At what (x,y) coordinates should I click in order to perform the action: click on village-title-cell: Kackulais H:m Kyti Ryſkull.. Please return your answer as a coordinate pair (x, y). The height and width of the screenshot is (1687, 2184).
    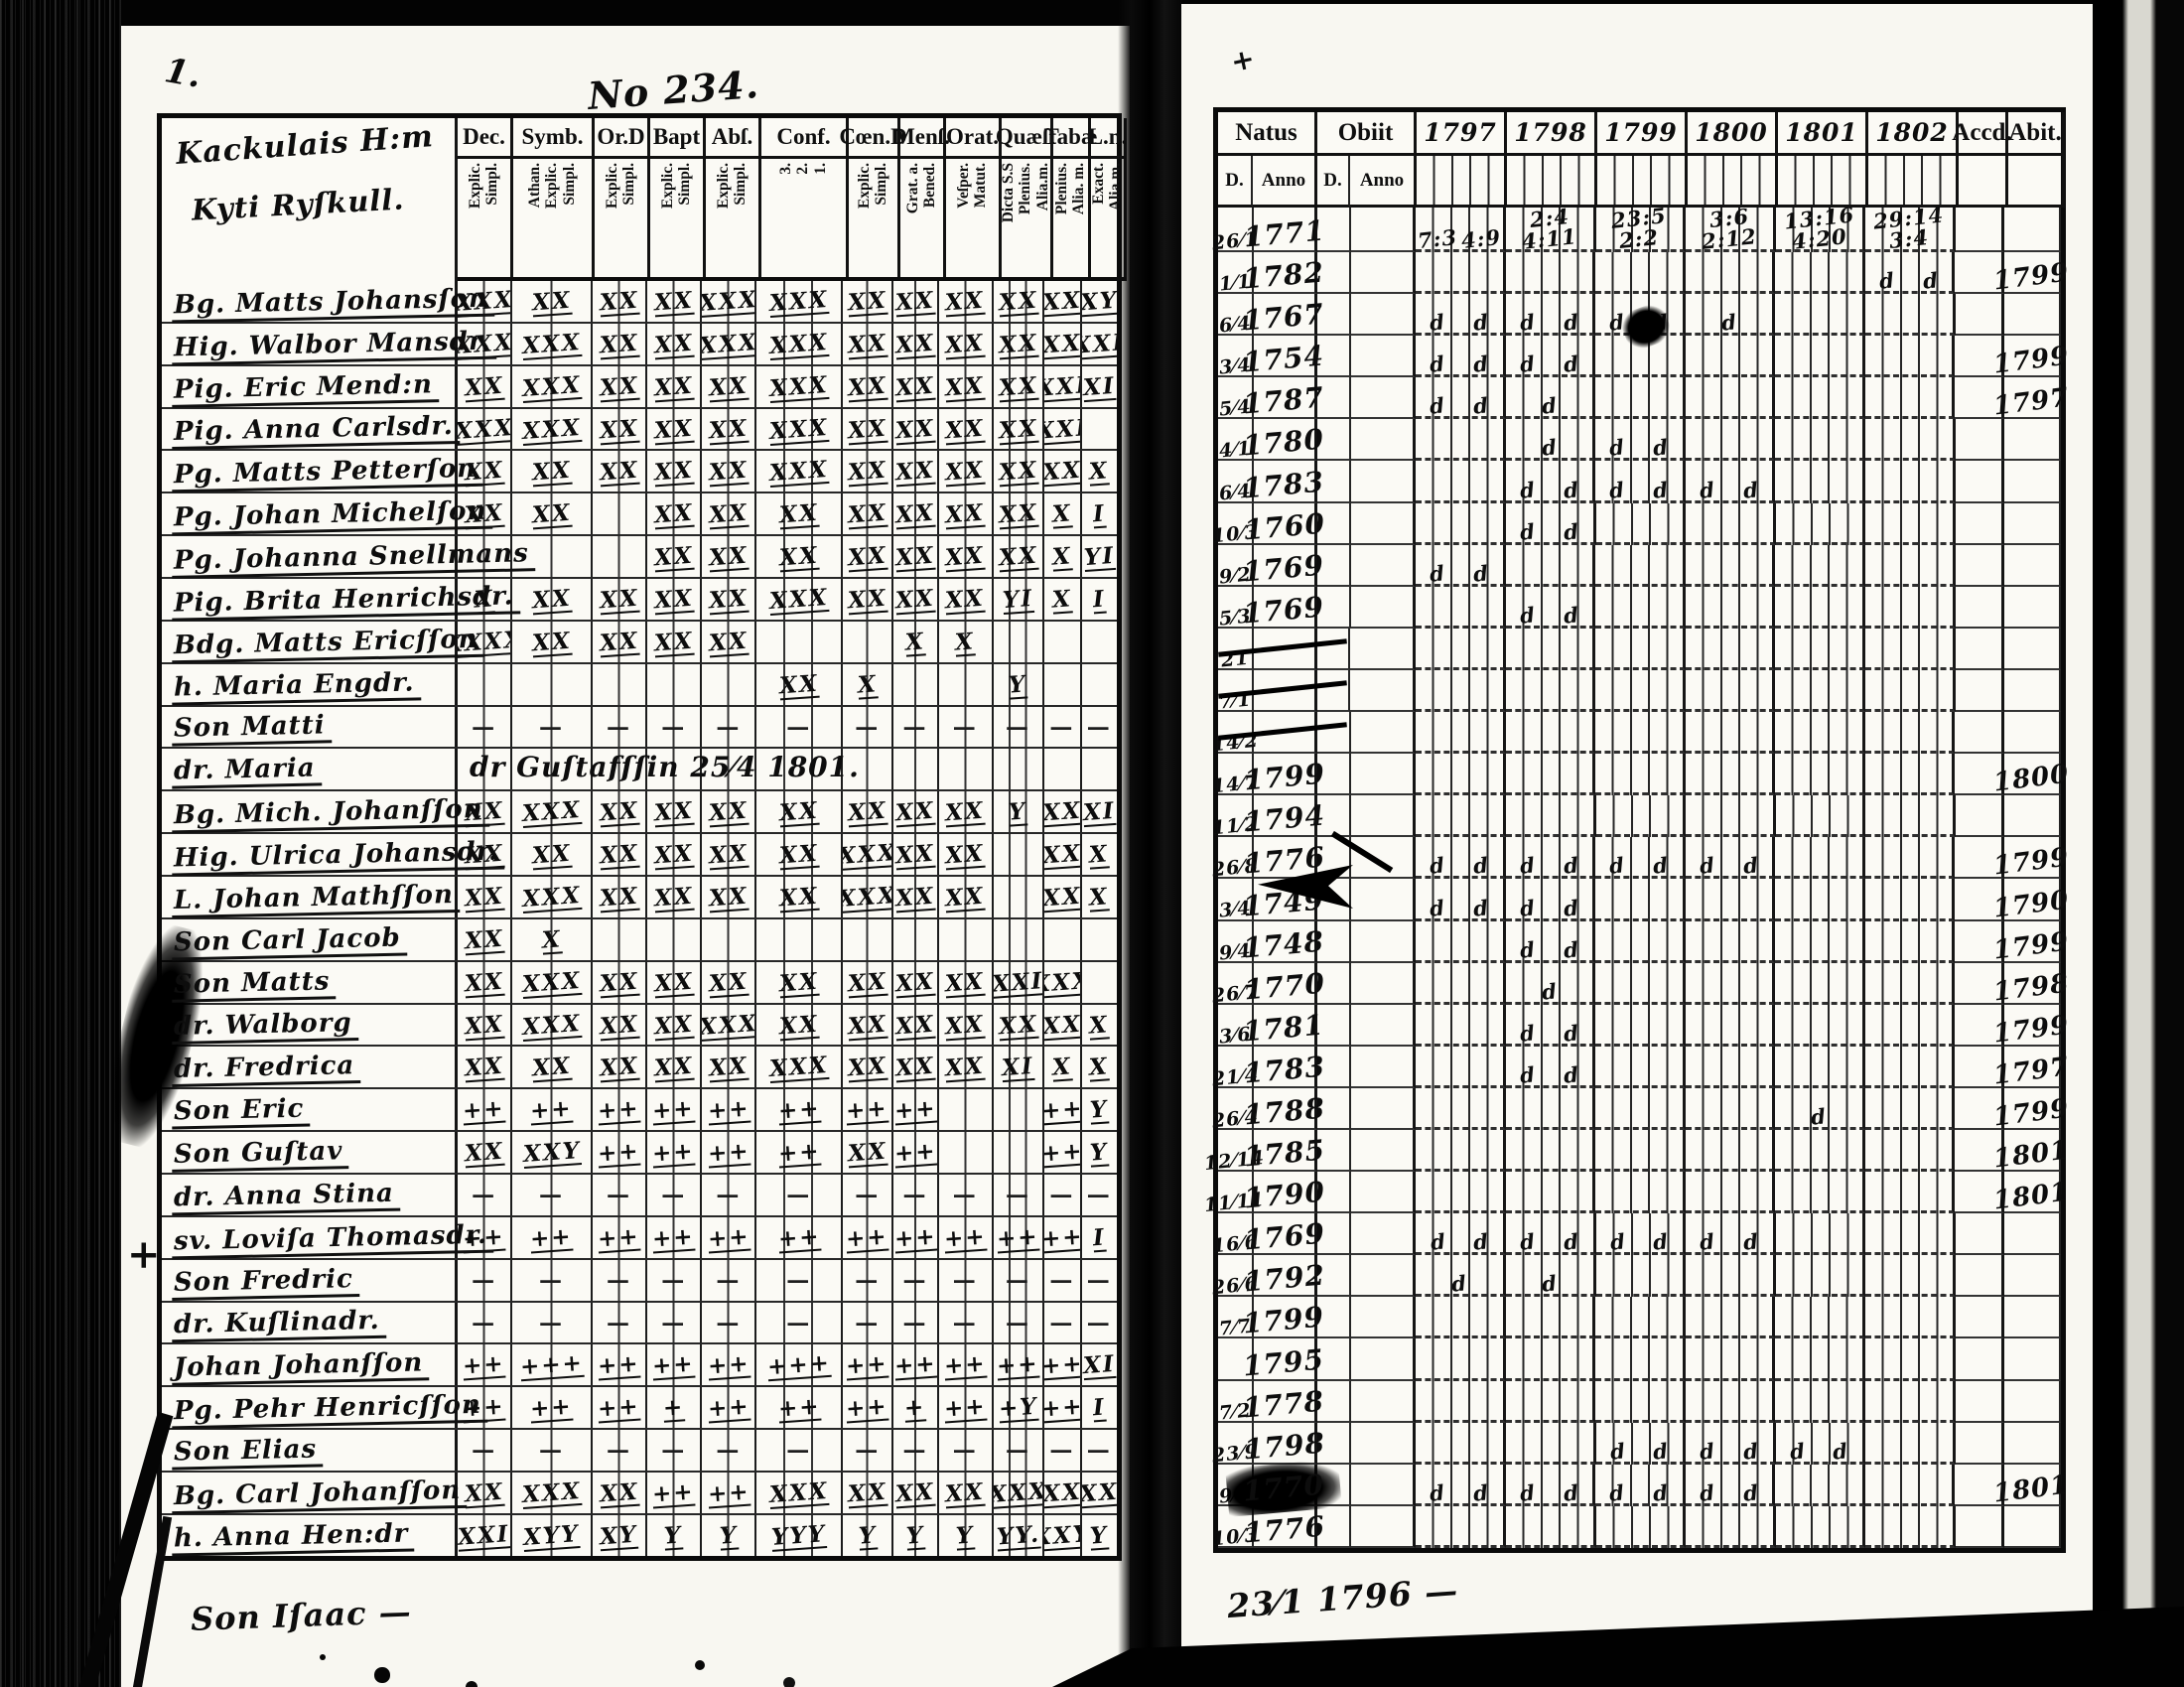
    Looking at the image, I should click on (310, 199).